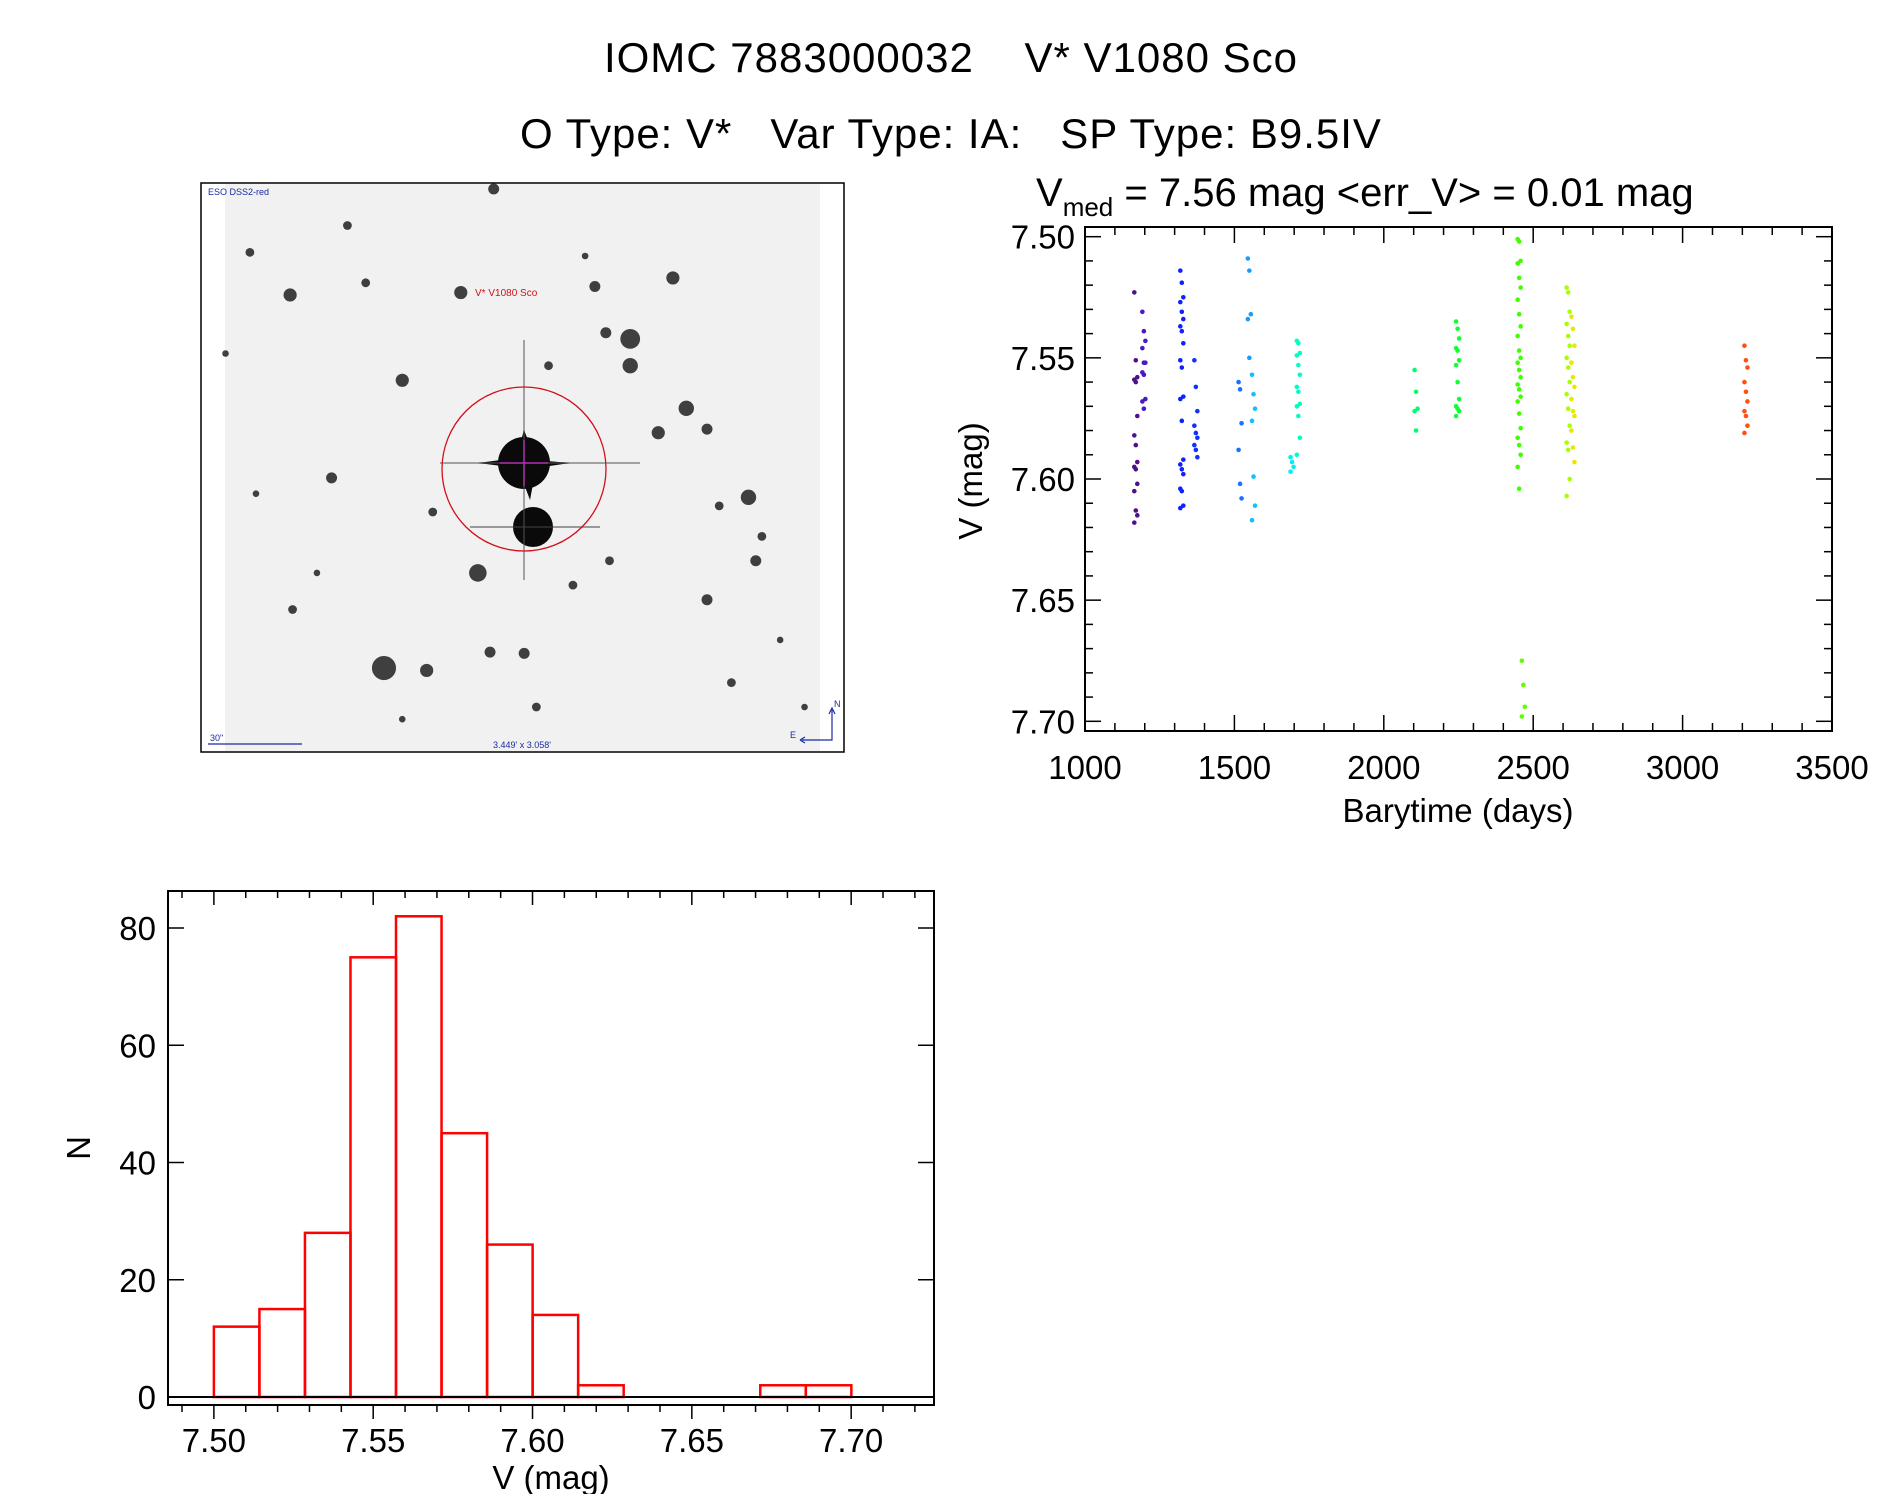 The width and height of the screenshot is (1889, 1494). Describe the element at coordinates (373, 1440) in the screenshot. I see `x-tick-label: 7.55` at that location.